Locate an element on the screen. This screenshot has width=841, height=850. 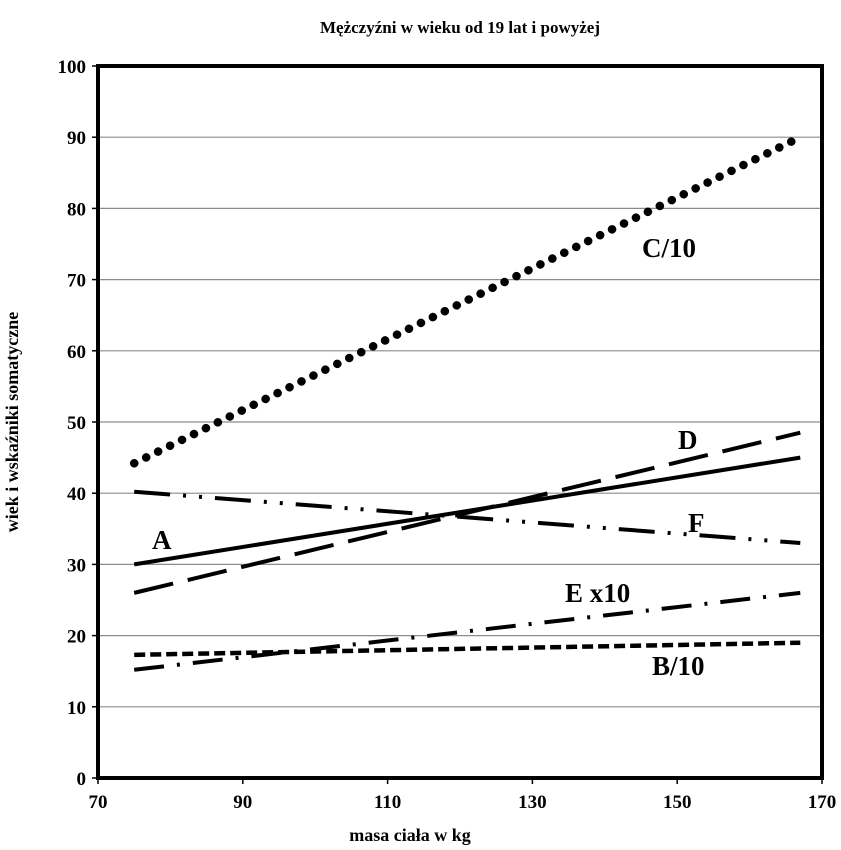
series-label: B/10 is located at coordinates (678, 666).